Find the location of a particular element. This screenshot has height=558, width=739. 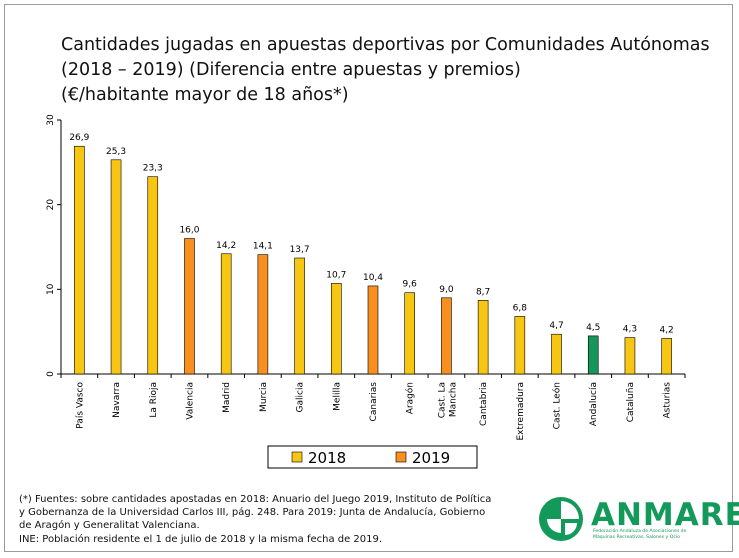

x-tick-label: Cast. LaMancha is located at coordinates (447, 400).